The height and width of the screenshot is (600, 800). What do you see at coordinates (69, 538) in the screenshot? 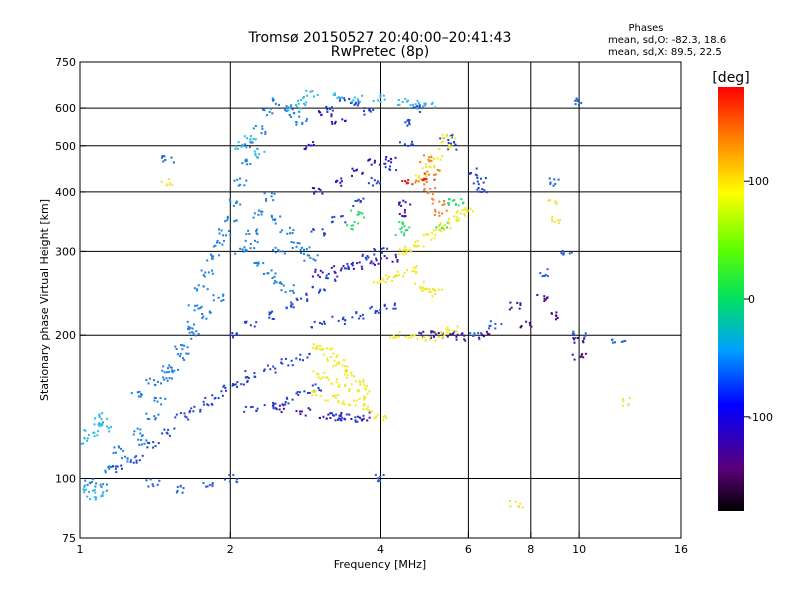
I see `y-tick-label: 75` at bounding box center [69, 538].